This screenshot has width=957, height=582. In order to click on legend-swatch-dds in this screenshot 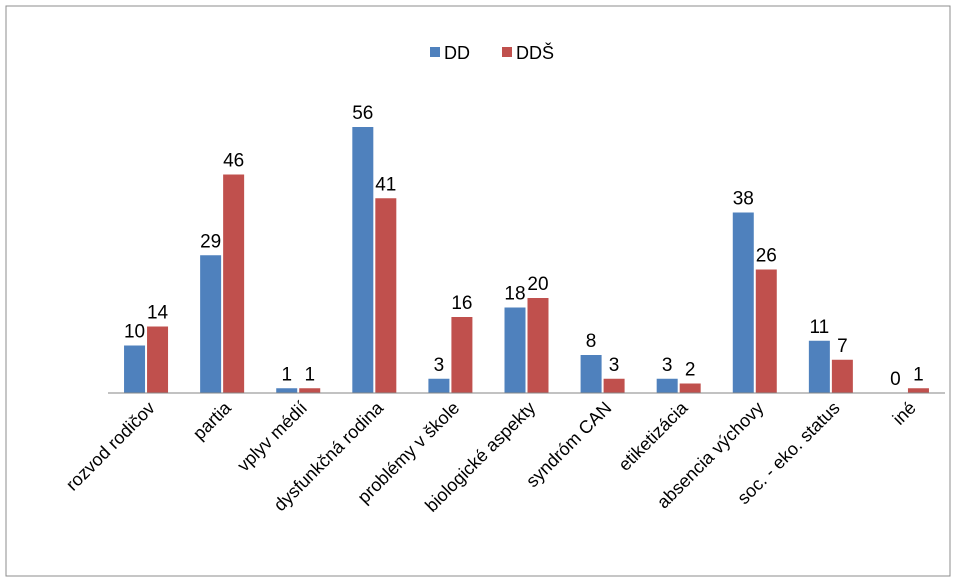, I will do `click(507, 52)`.